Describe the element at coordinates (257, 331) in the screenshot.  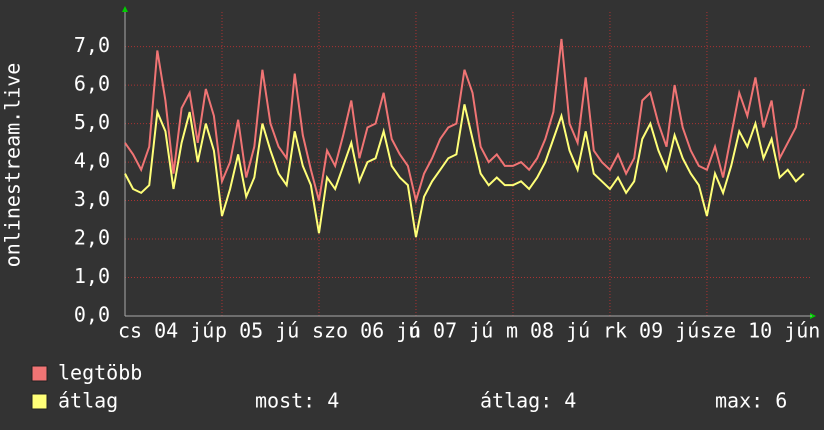
I see `x-tick-label: p 05 jú` at that location.